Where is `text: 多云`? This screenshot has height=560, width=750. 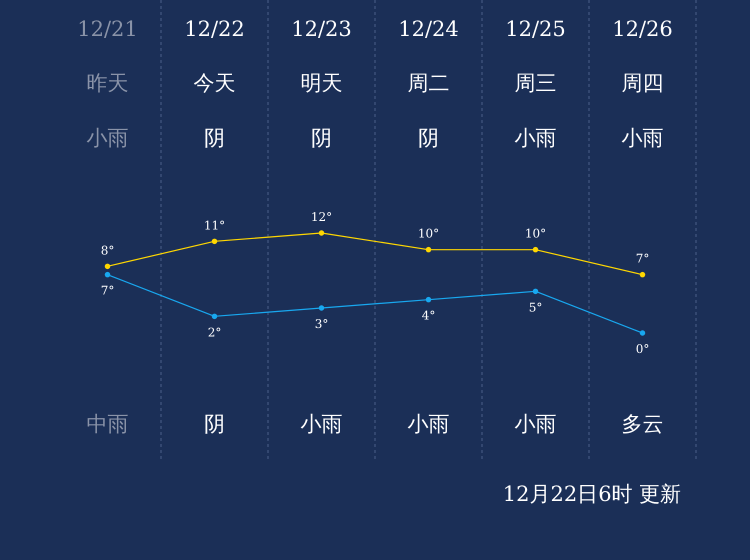
text: 多云 is located at coordinates (643, 424).